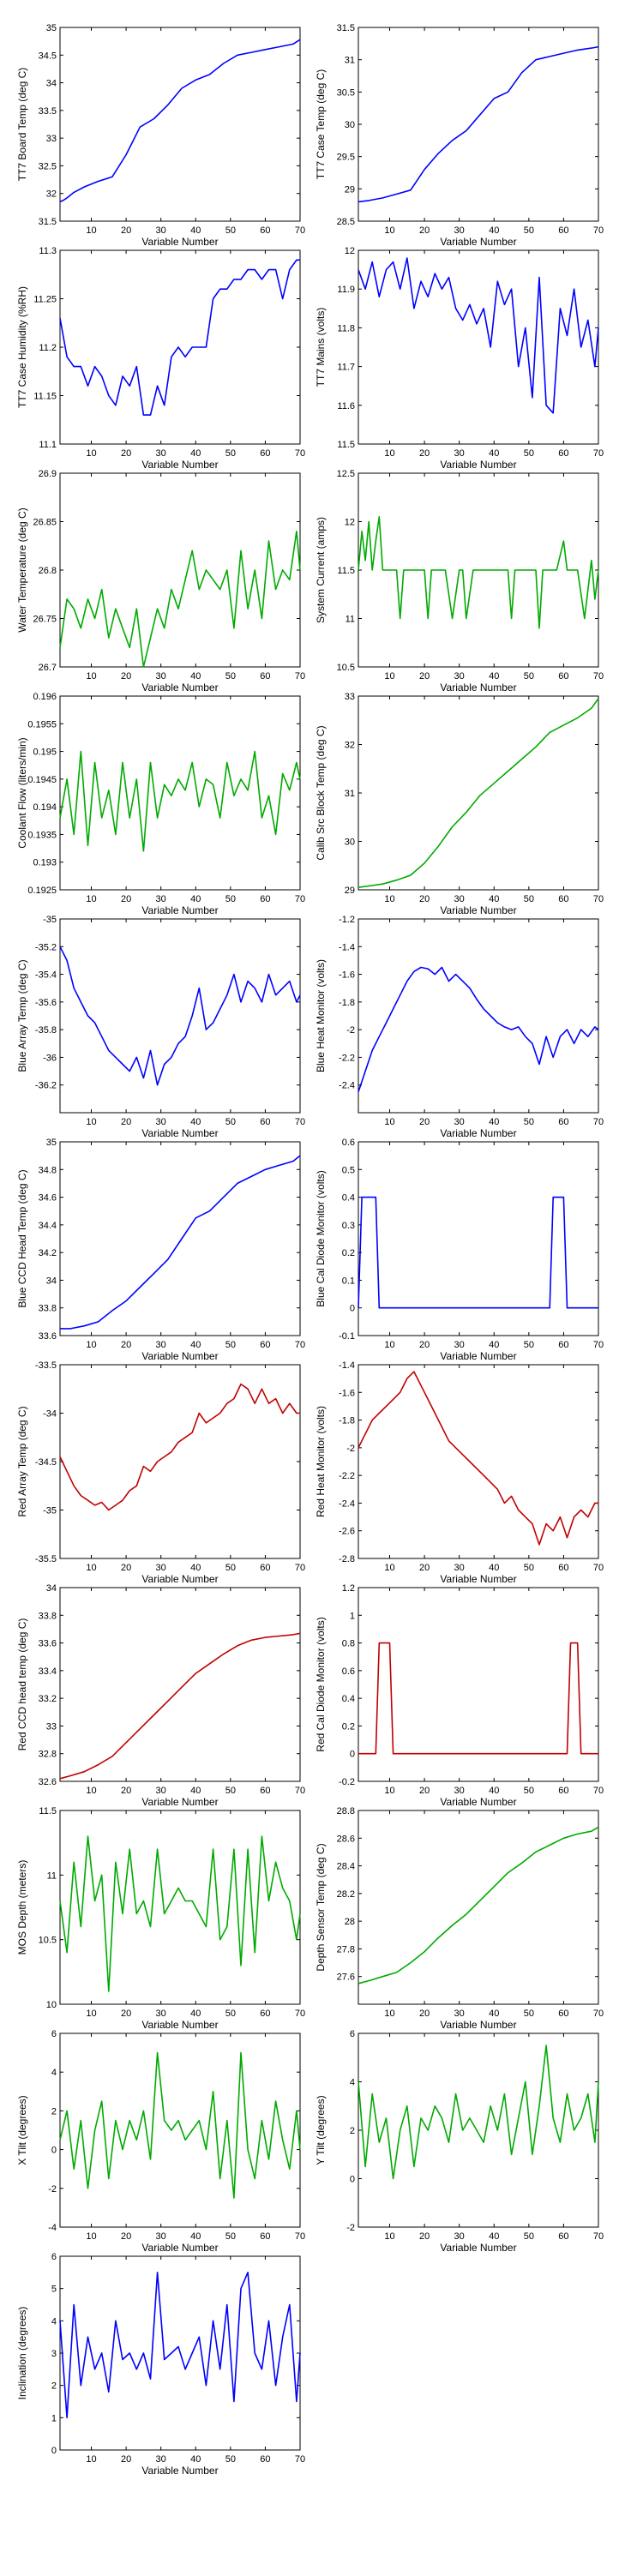  What do you see at coordinates (346, 92) in the screenshot?
I see `y-tick-label: 30.5` at bounding box center [346, 92].